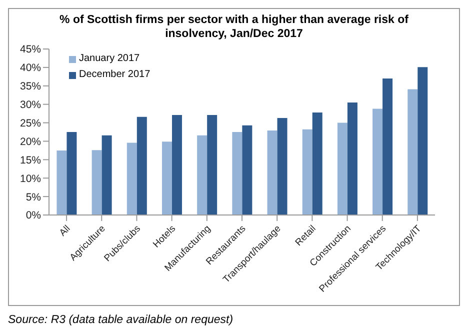 The width and height of the screenshot is (474, 335). I want to click on y-tick-label: 35%, so click(30, 86).